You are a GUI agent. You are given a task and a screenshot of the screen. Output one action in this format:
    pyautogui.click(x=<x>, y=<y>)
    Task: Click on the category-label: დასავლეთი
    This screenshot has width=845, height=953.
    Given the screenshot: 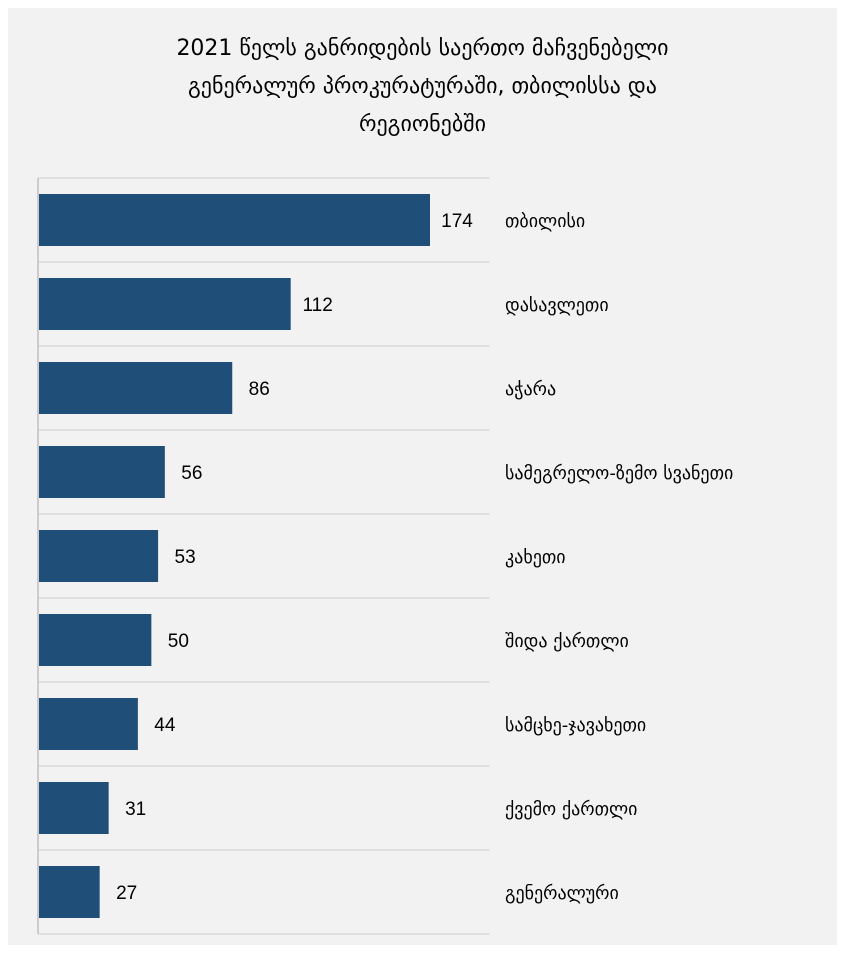 What is the action you would take?
    pyautogui.click(x=557, y=305)
    